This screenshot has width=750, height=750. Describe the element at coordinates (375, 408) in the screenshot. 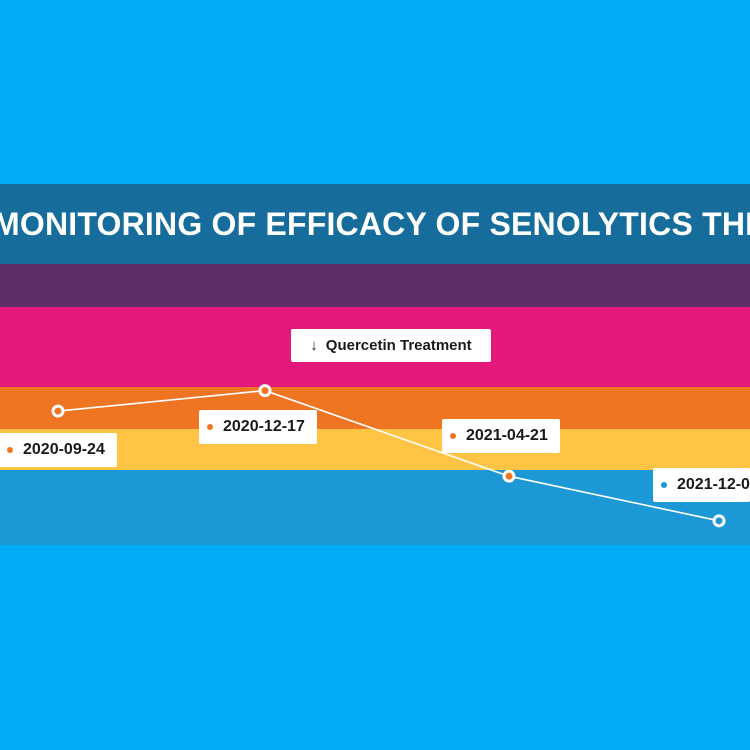

I see `band-orange` at that location.